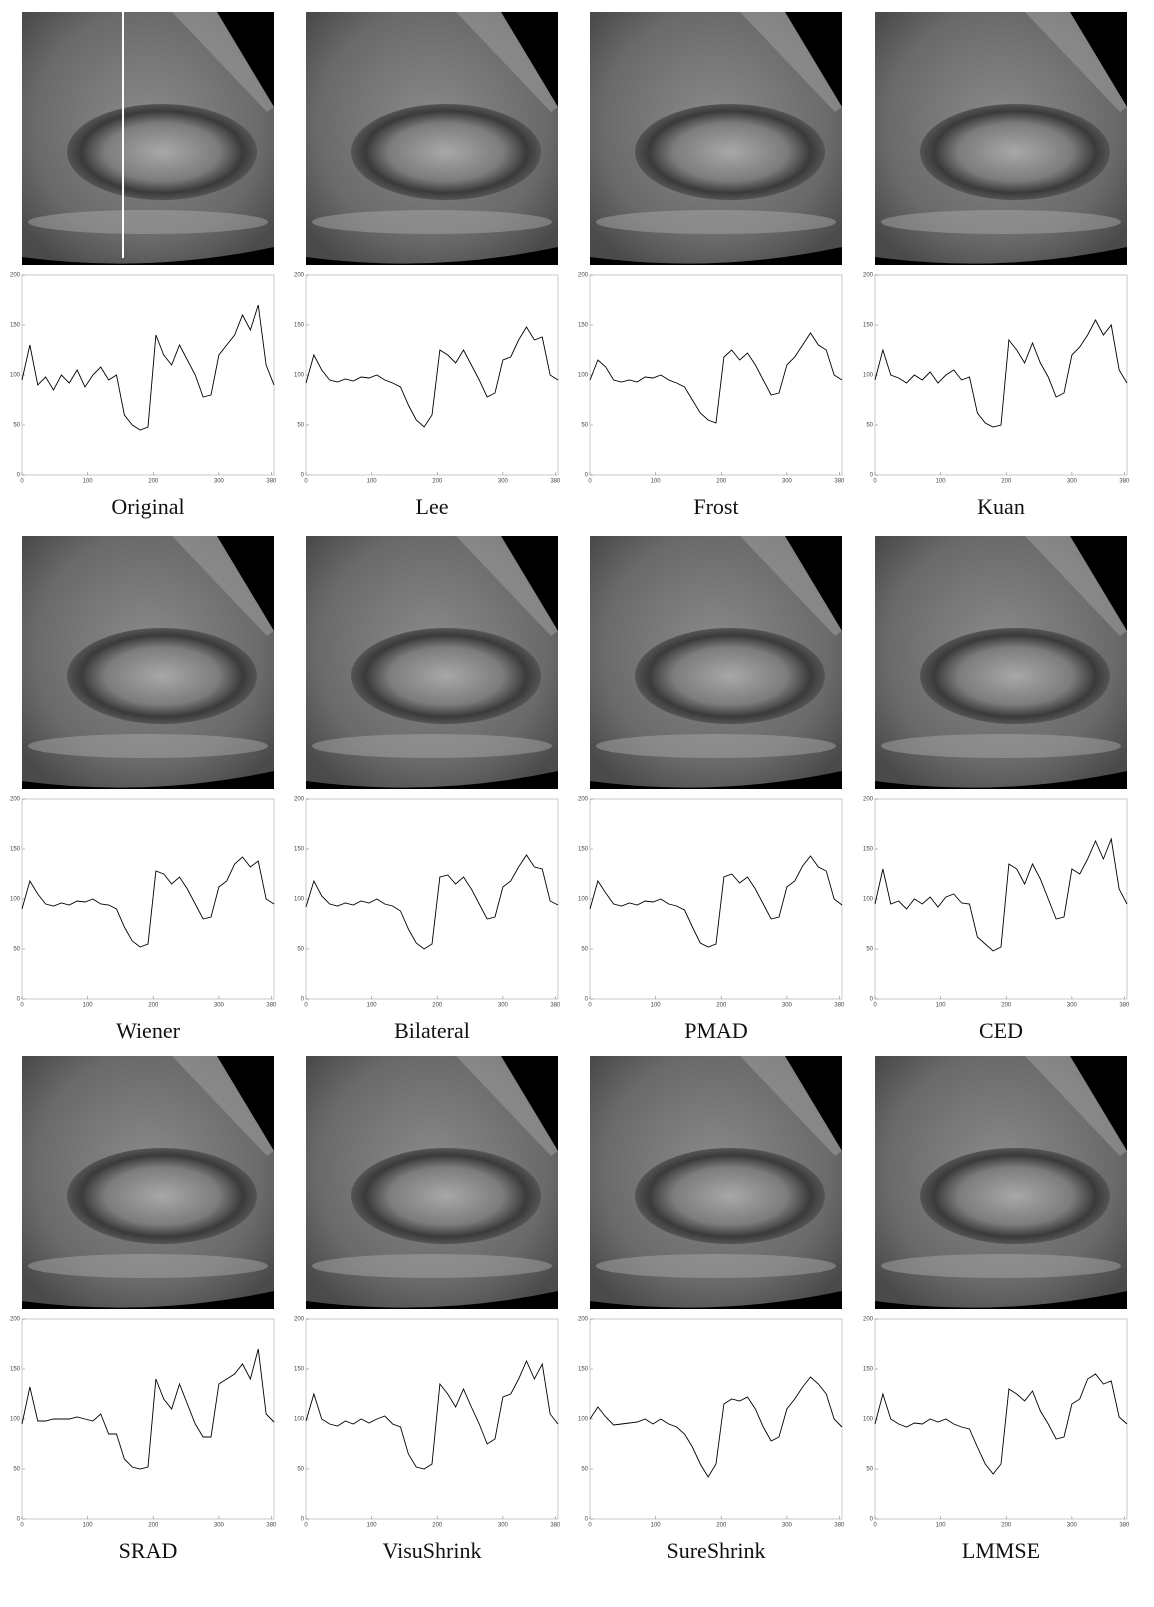  Describe the element at coordinates (1001, 1550) in the screenshot. I see `panel-label: LMMSE` at that location.